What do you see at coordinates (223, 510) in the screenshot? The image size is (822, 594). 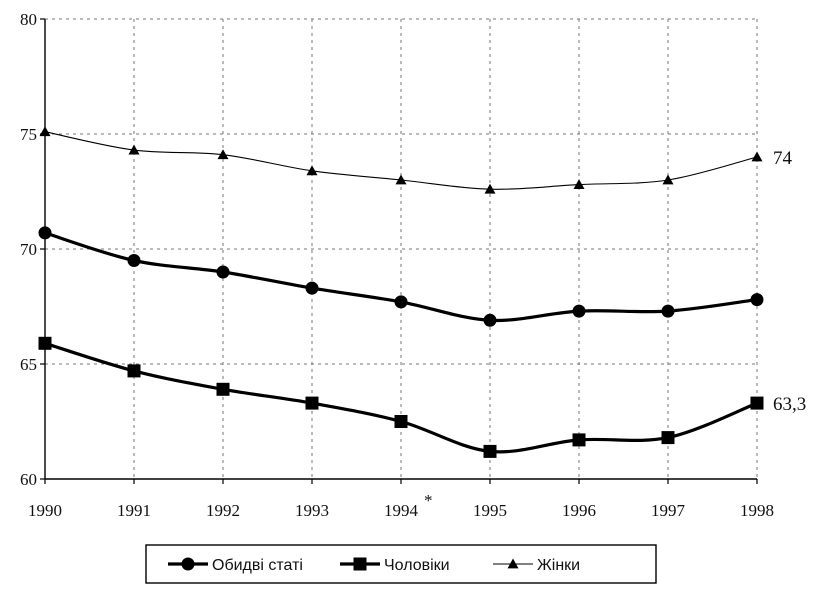 I see `x-tick-label: 1992` at bounding box center [223, 510].